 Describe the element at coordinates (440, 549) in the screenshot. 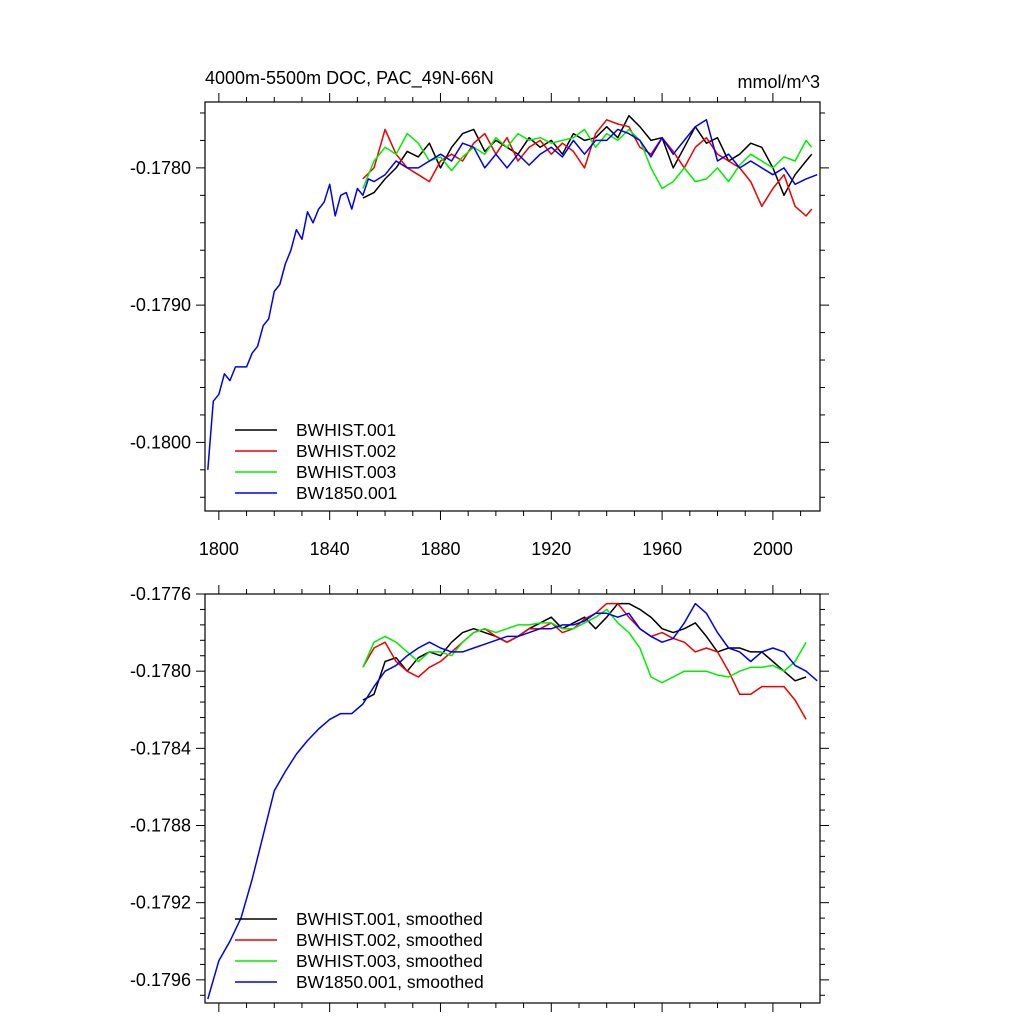

I see `x-tick-label: 1880` at that location.